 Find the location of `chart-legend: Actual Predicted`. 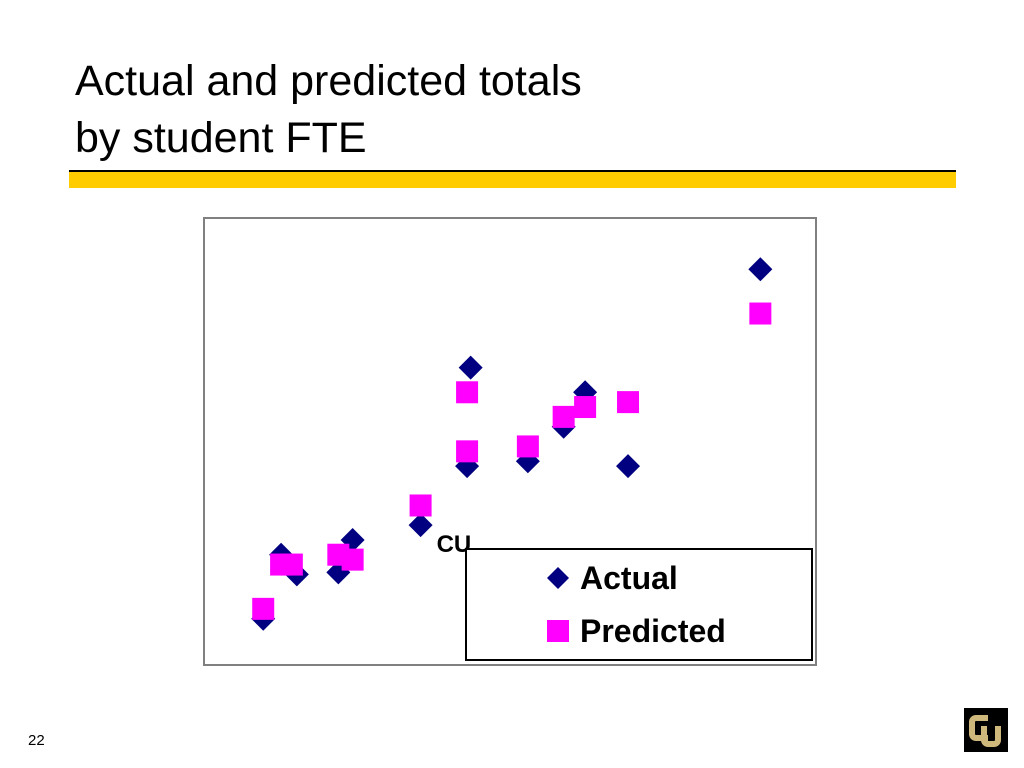

chart-legend: Actual Predicted is located at coordinates (639, 604).